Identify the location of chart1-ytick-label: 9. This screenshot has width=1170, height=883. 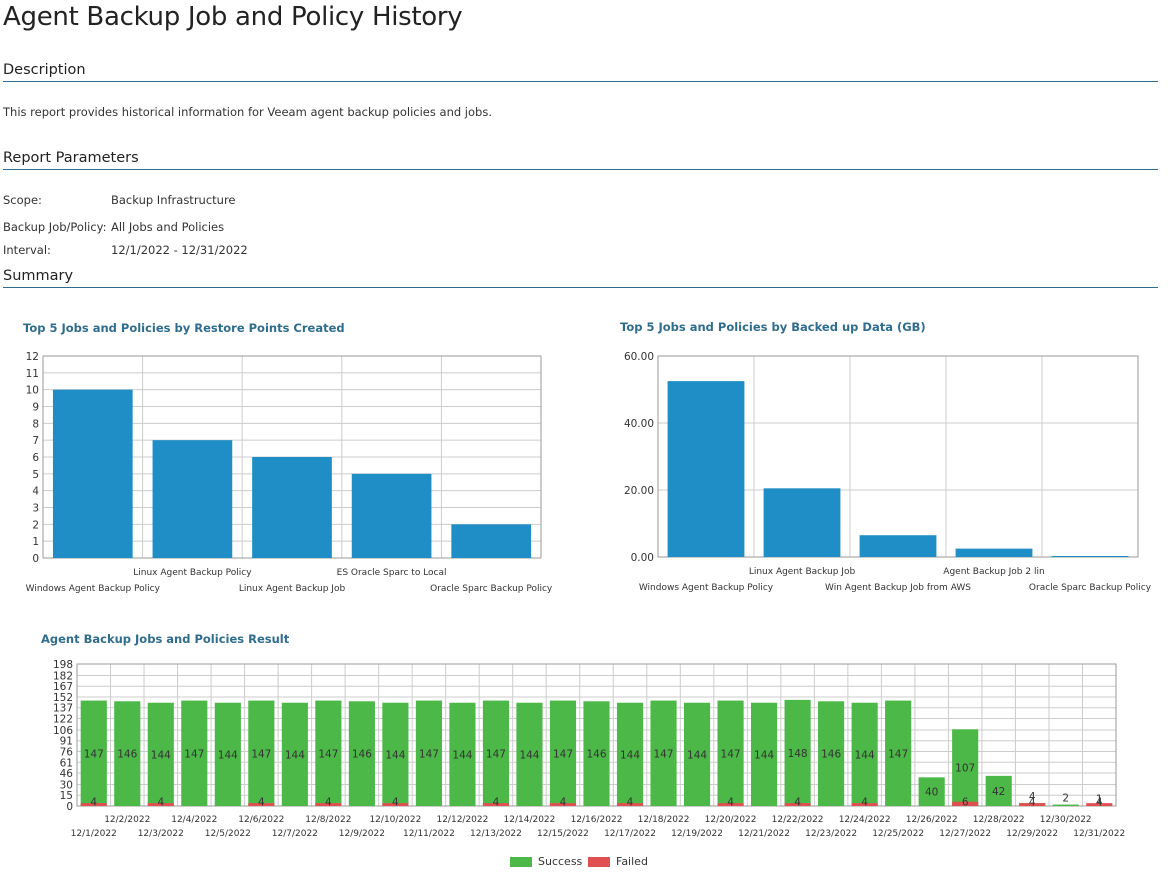
(35, 408).